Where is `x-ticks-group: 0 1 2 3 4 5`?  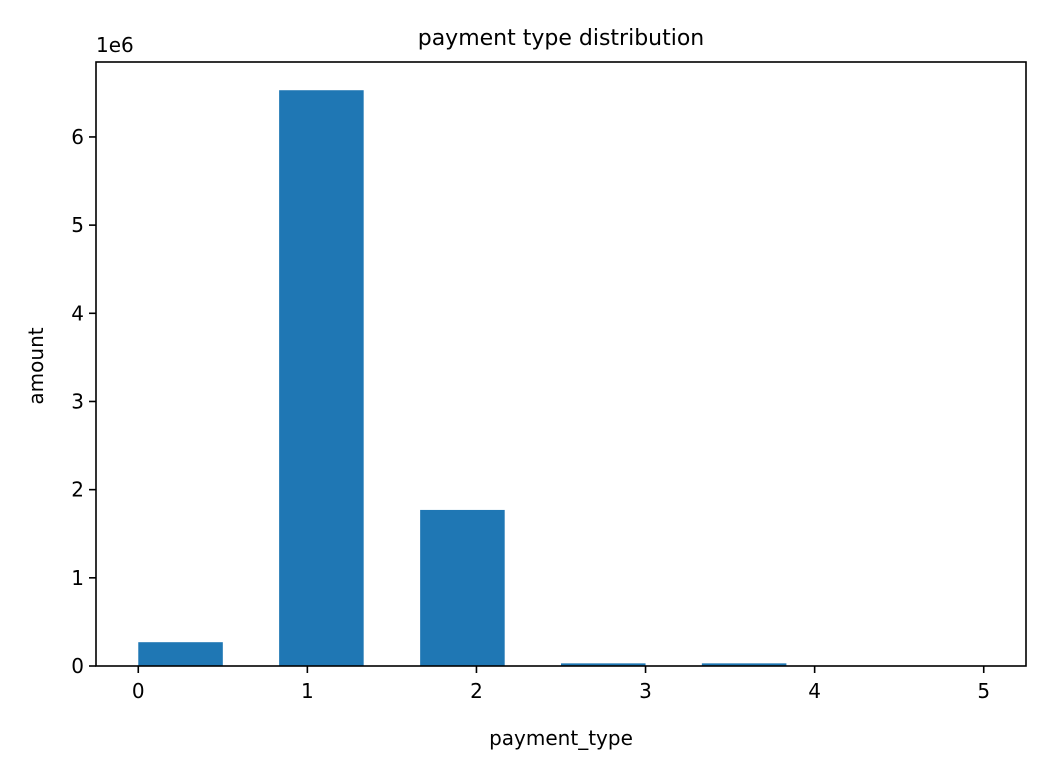 x-ticks-group: 0 1 2 3 4 5 is located at coordinates (561, 684).